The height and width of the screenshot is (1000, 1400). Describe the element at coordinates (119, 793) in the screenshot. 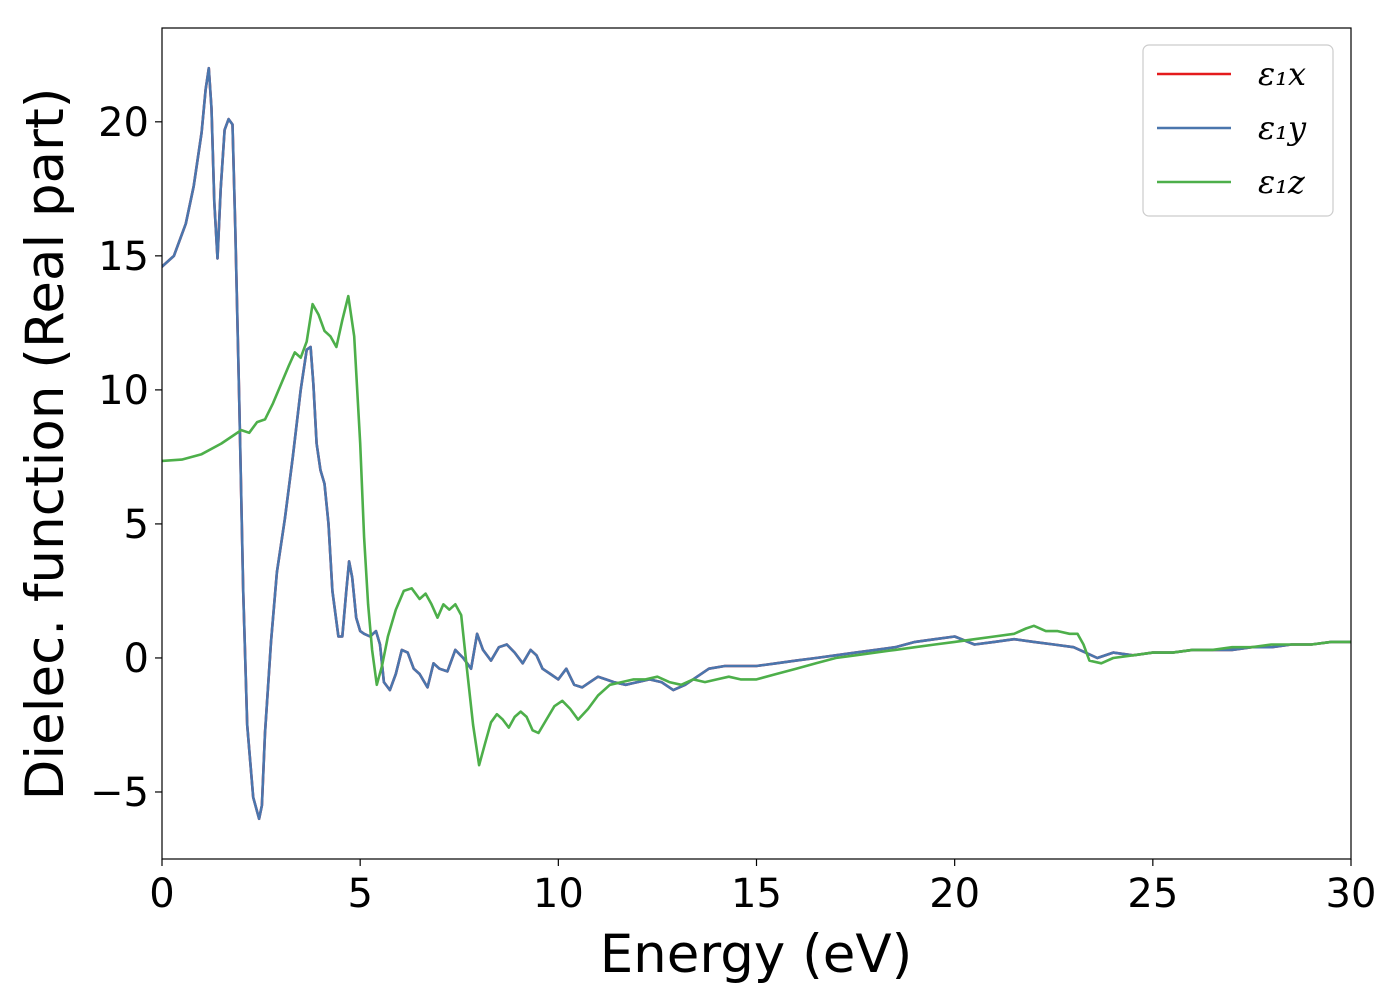

I see `y-tick-label: −5` at that location.